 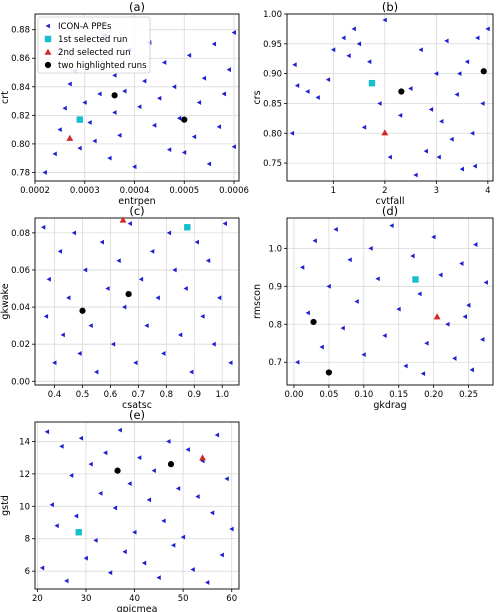 What do you see at coordinates (24, 507) in the screenshot?
I see `y-tick-label: 10` at bounding box center [24, 507].